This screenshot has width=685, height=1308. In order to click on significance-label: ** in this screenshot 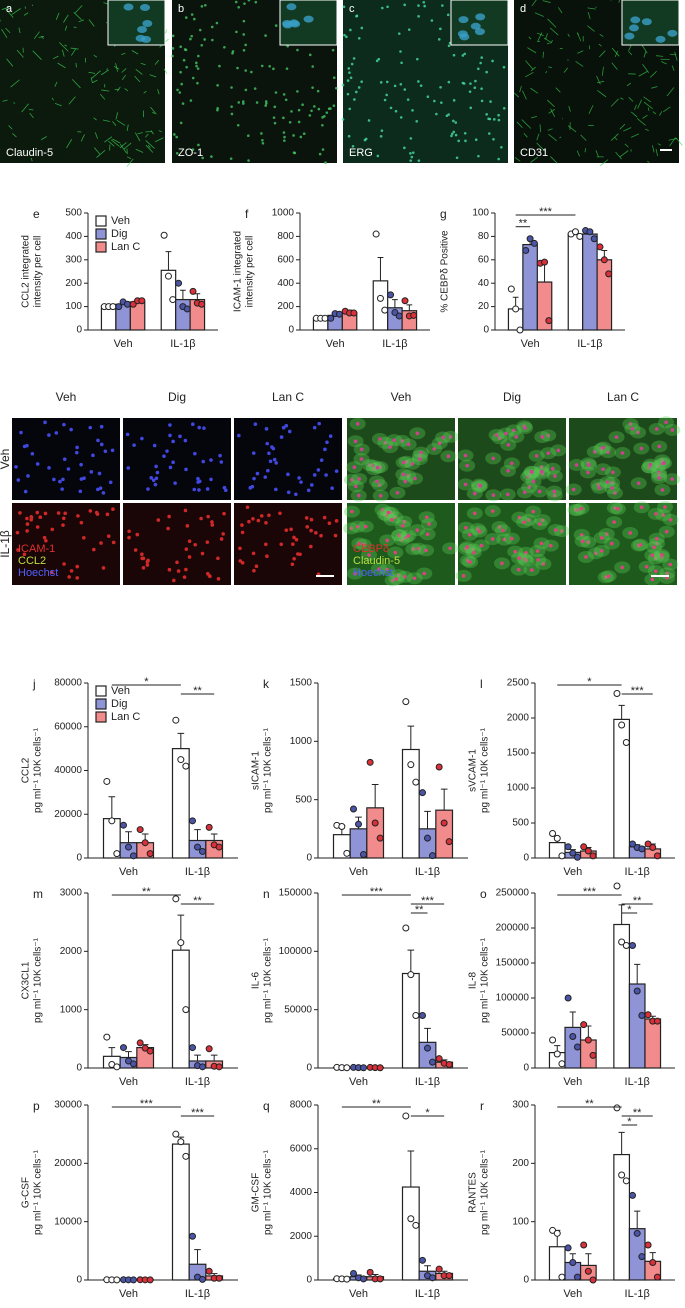, I will do `click(637, 1113)`.